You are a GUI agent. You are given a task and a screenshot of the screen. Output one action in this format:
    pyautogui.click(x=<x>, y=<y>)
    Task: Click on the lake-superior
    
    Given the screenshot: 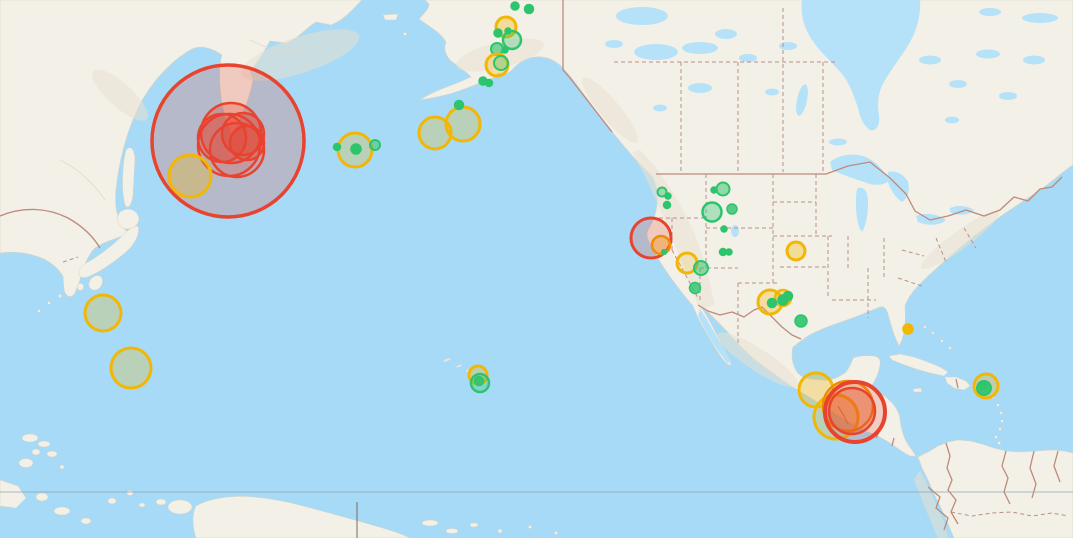 What is the action you would take?
    pyautogui.click(x=860, y=169)
    